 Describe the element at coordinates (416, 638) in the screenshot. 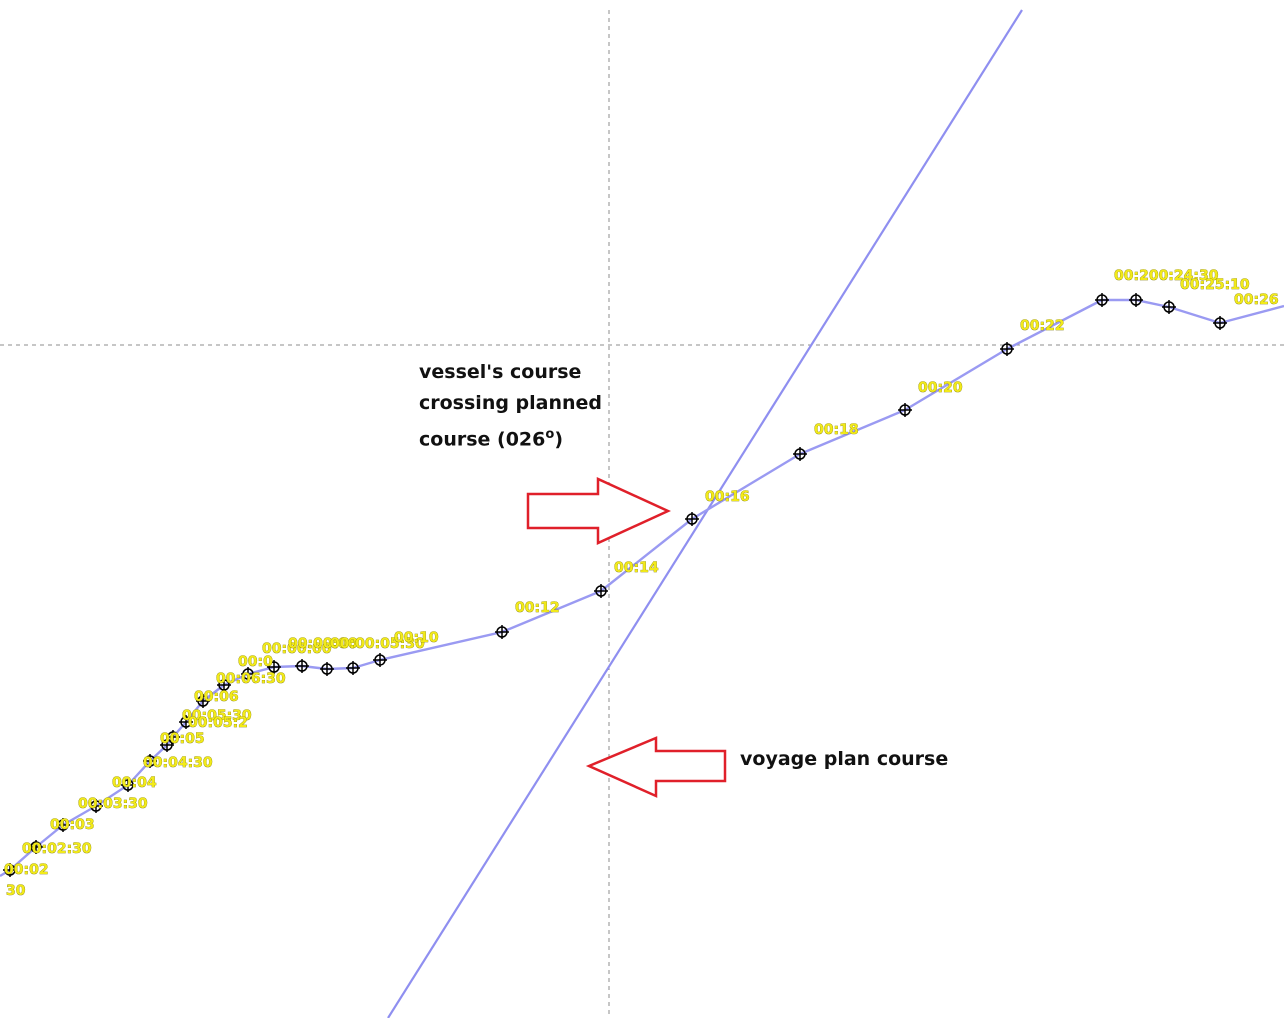

I see `time-label: 00:10` at that location.